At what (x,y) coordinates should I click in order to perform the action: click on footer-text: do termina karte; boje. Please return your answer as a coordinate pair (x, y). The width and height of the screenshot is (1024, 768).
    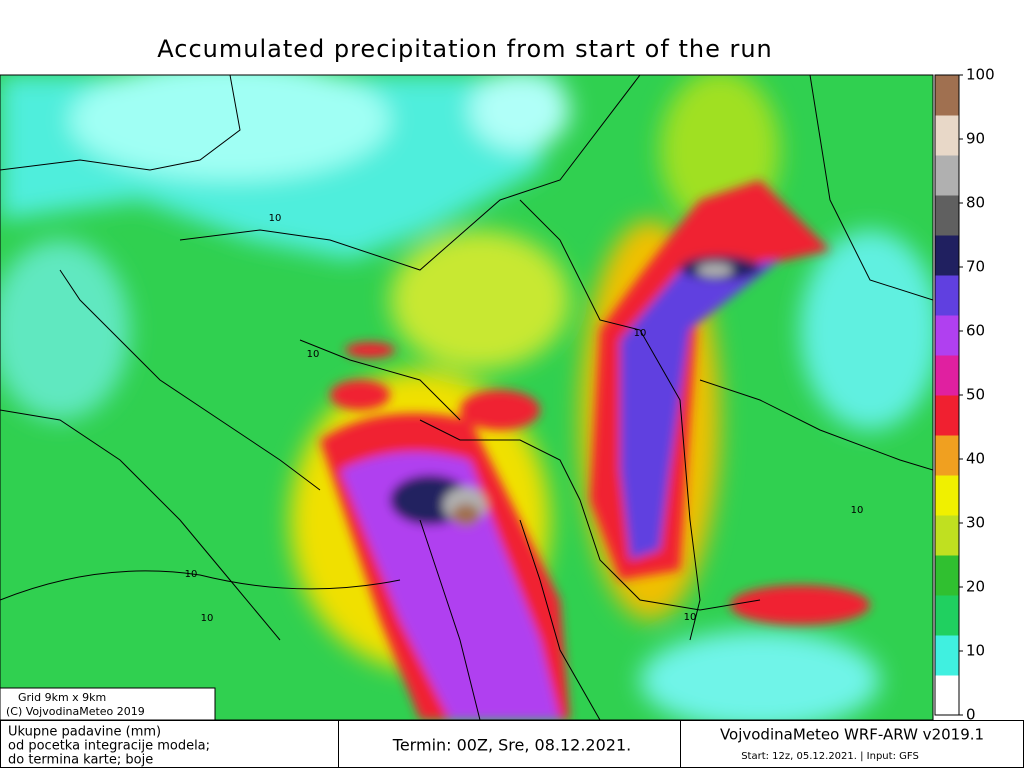
    Looking at the image, I should click on (80, 760).